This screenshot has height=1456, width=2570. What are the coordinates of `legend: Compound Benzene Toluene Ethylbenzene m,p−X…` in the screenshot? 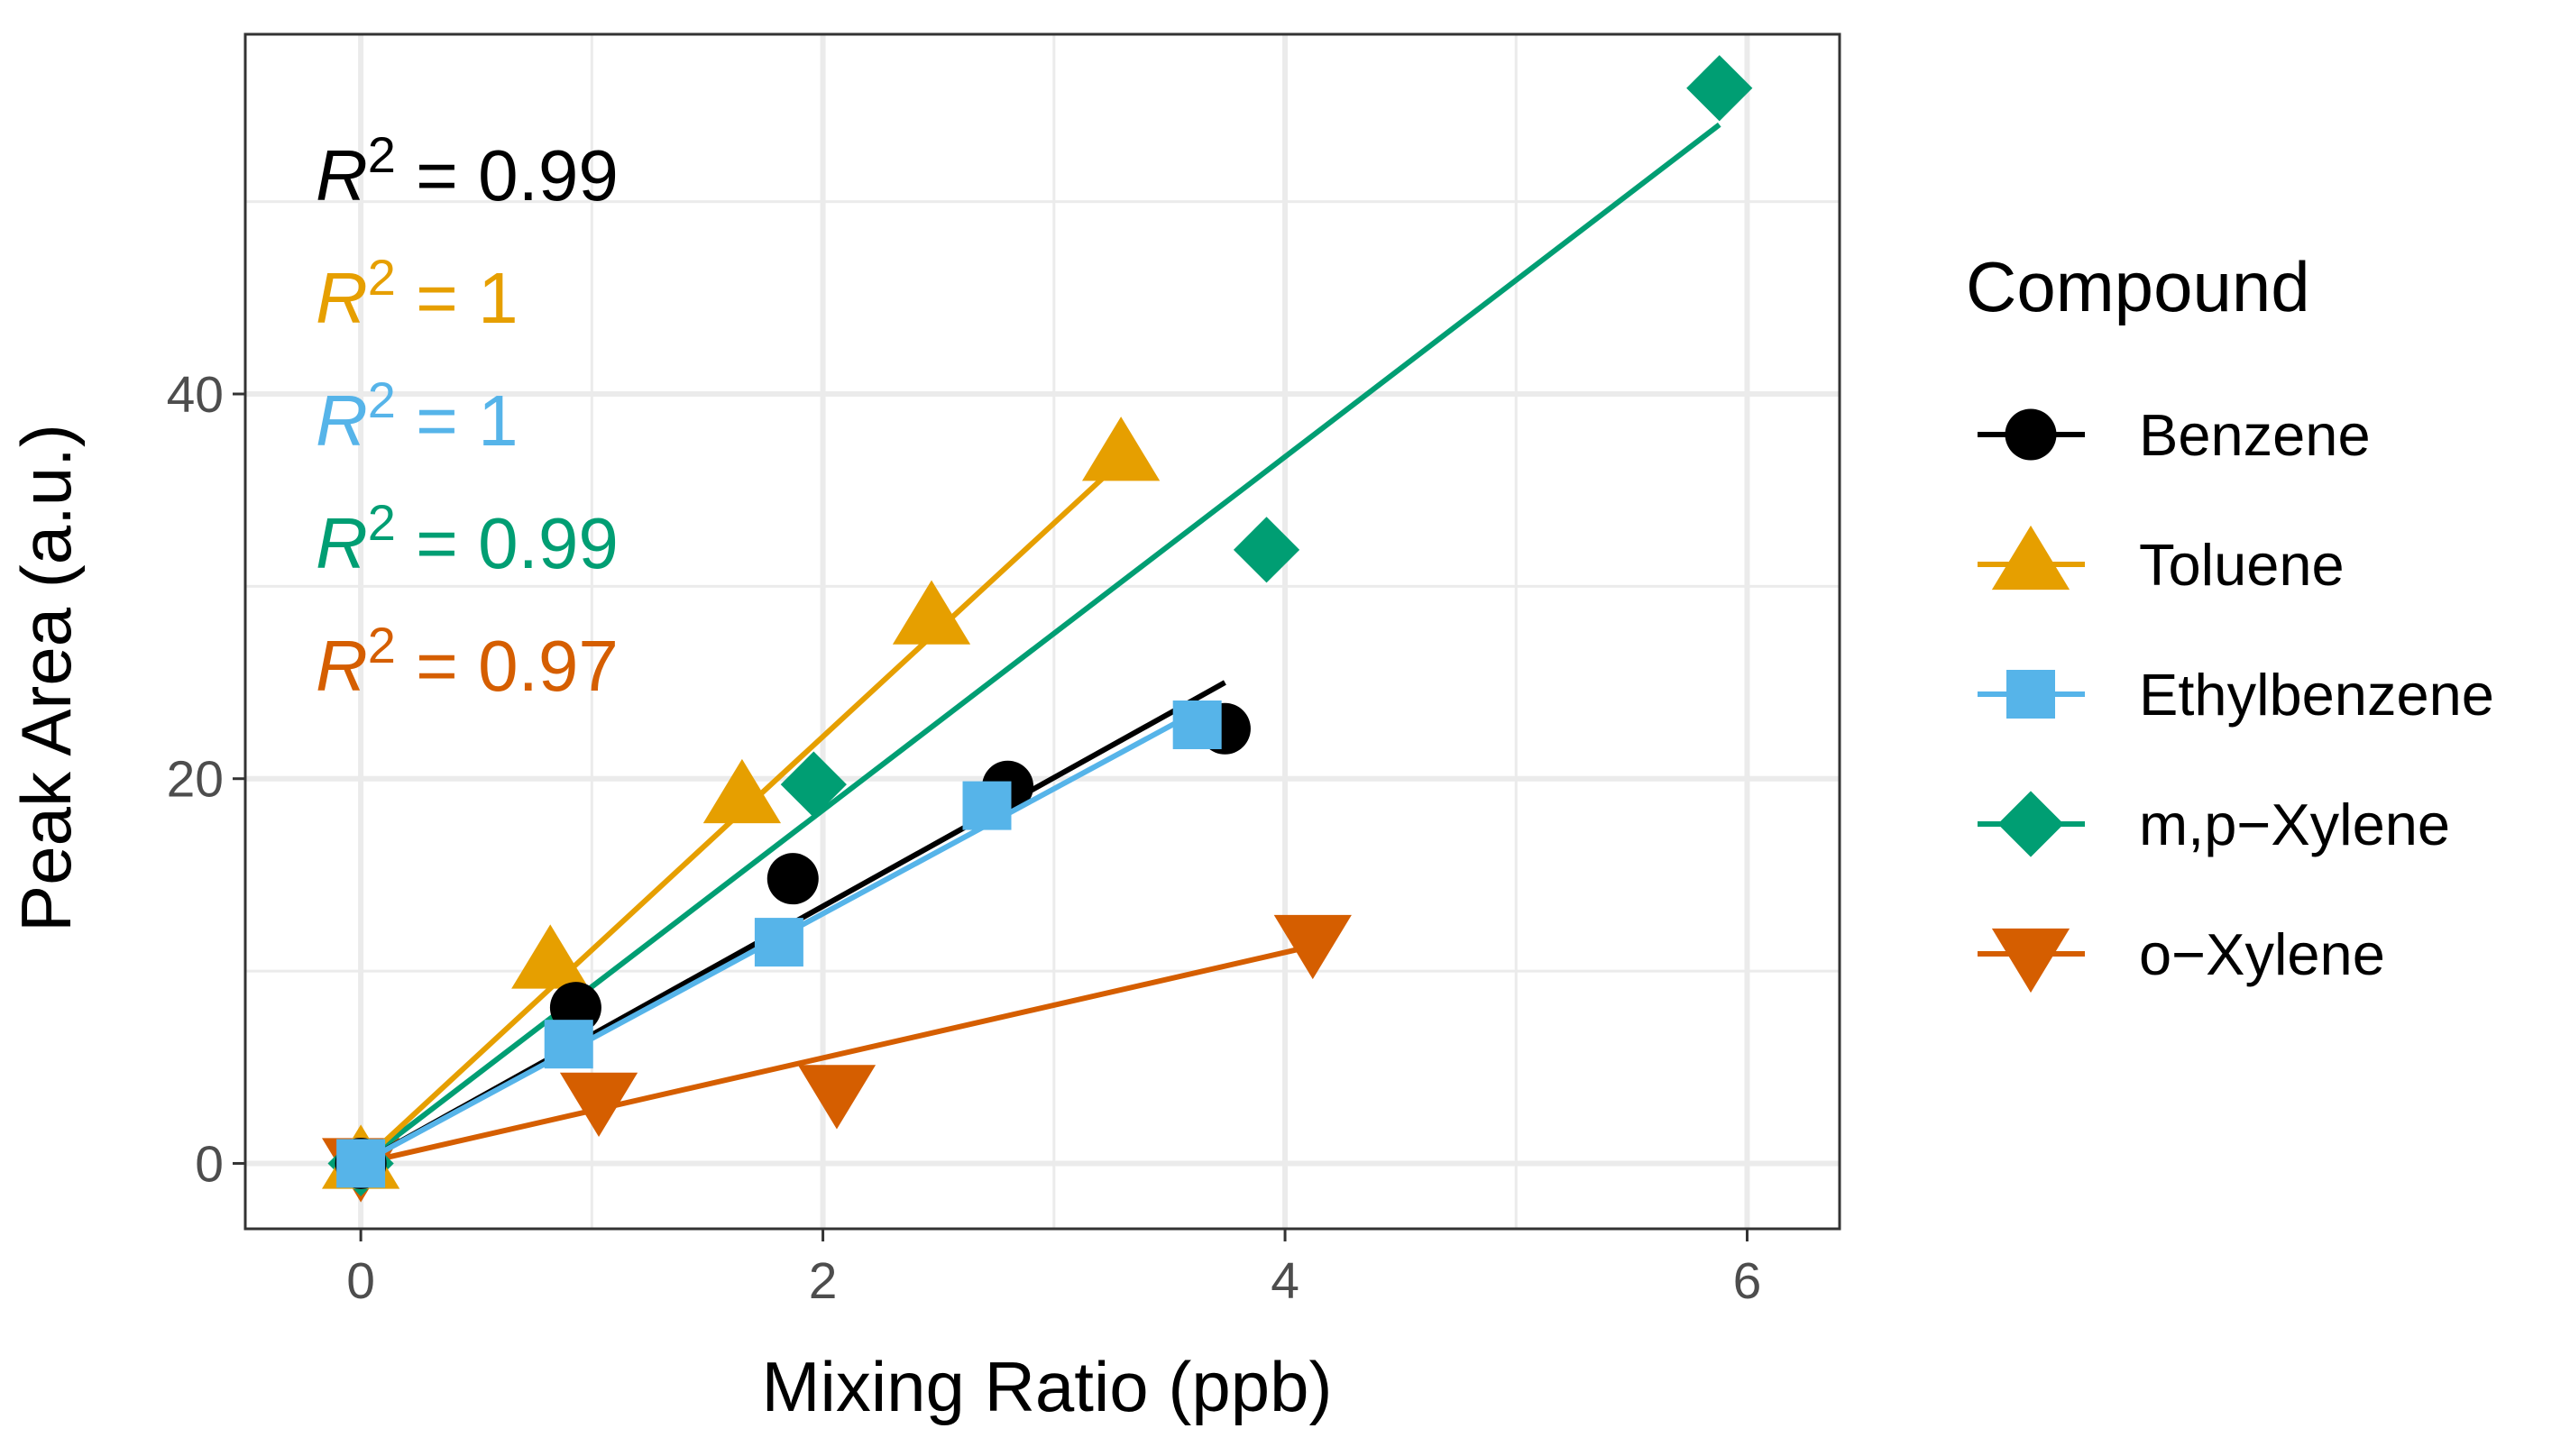 It's located at (2230, 621).